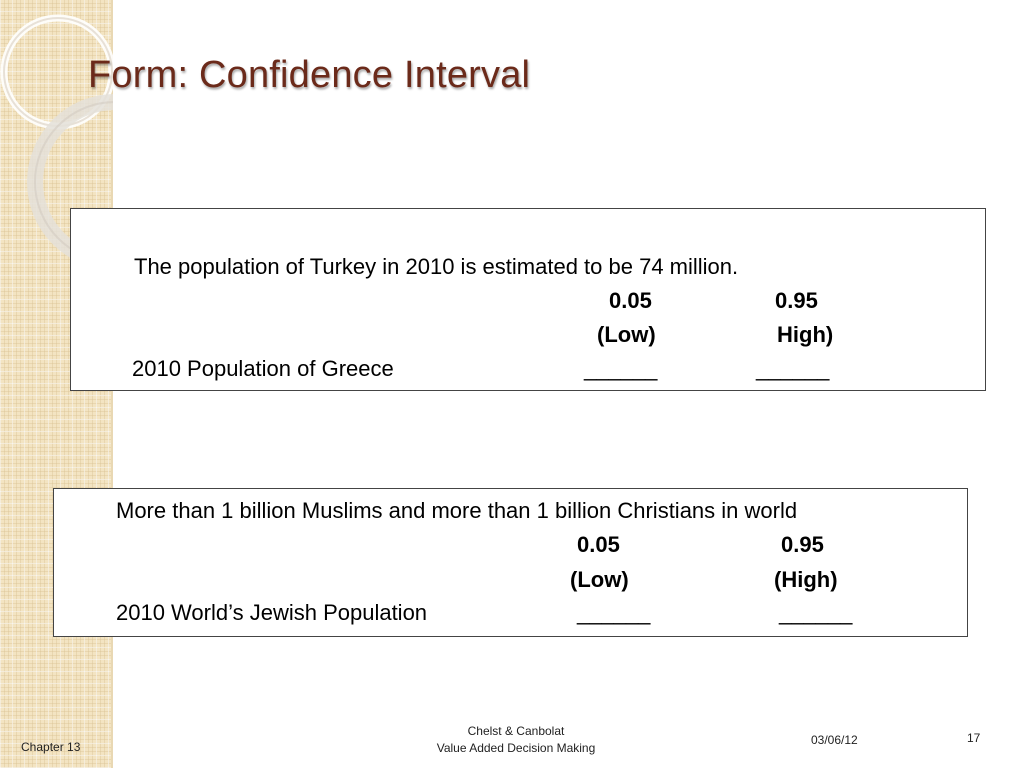  What do you see at coordinates (974, 738) in the screenshot?
I see `slide-number: 17` at bounding box center [974, 738].